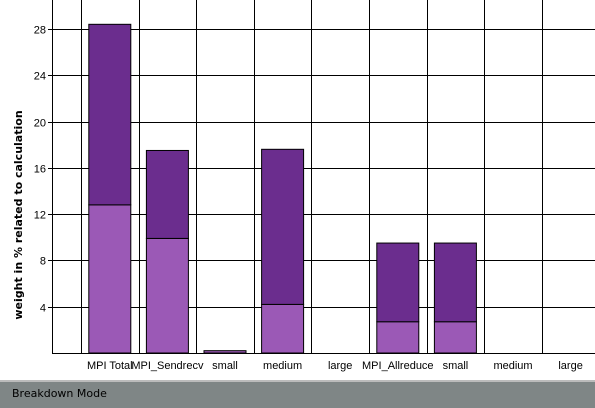  Describe the element at coordinates (40, 77) in the screenshot. I see `y-tick-label: 24` at that location.